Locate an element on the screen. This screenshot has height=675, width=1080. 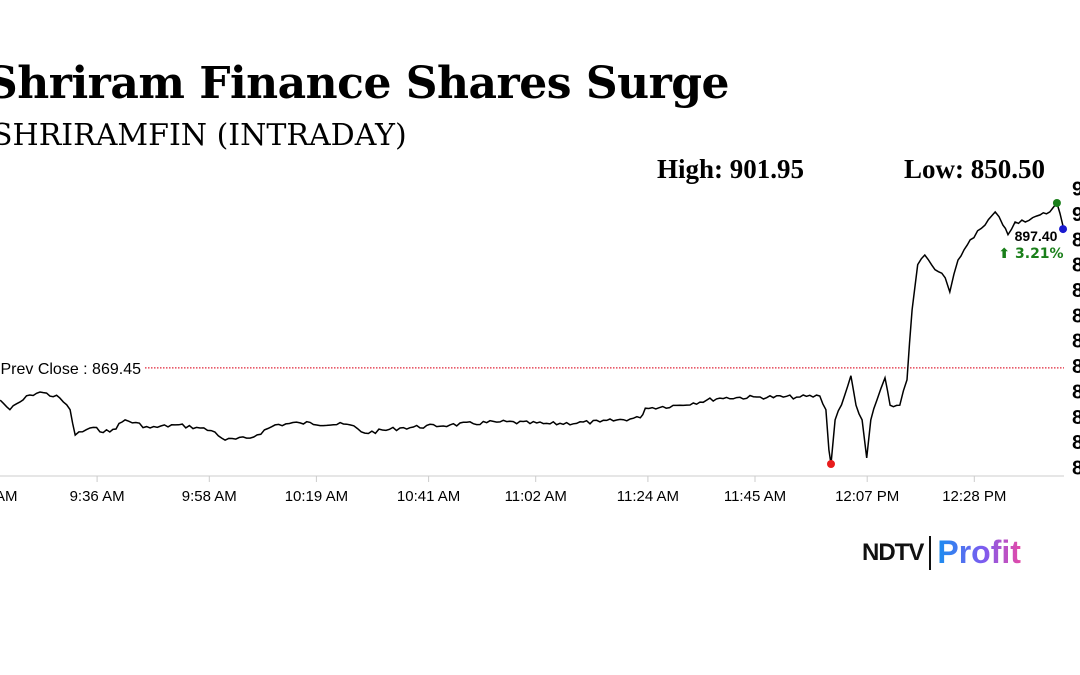
x-tick-label: 9:15 AM is located at coordinates (9, 496).